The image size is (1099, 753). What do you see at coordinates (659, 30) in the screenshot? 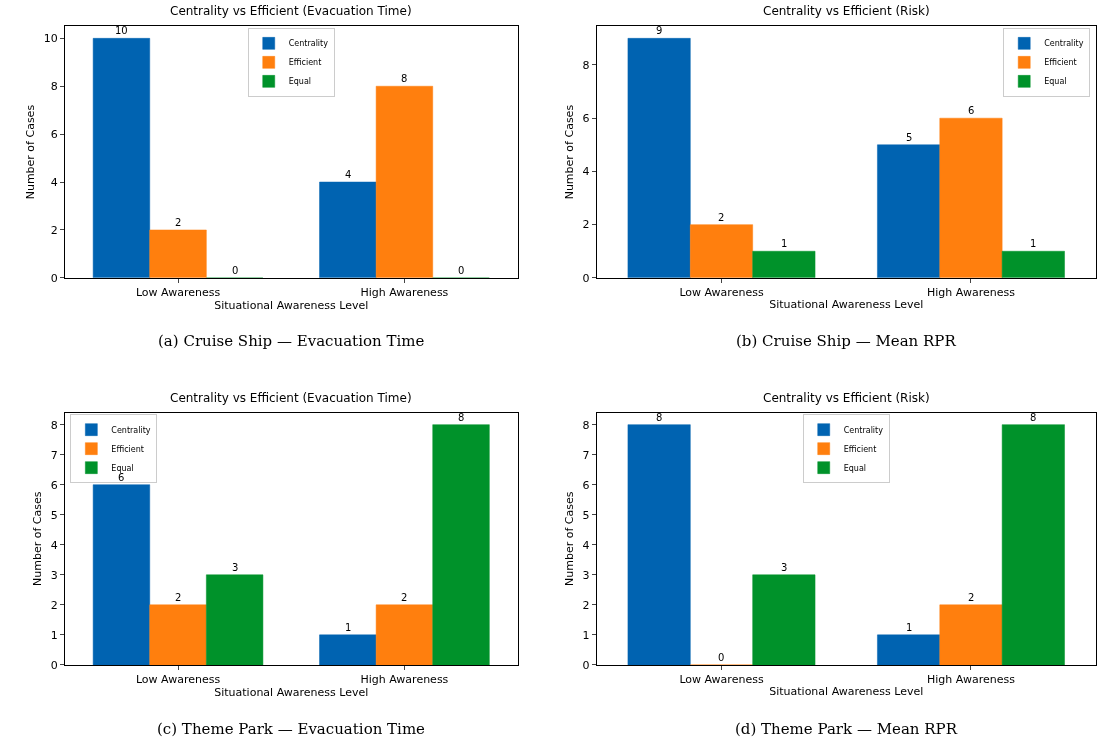
I see `data-label: 9` at bounding box center [659, 30].